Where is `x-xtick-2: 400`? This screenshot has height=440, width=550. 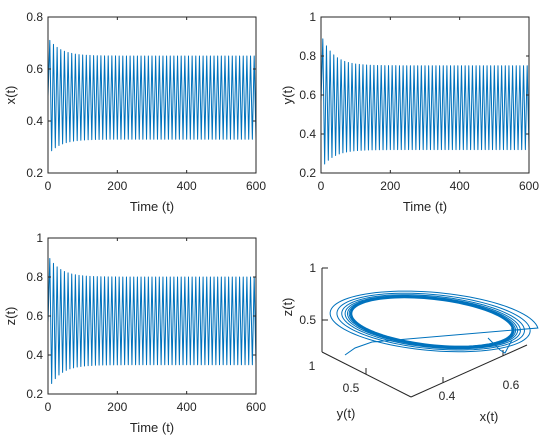 x-xtick-2: 400 is located at coordinates (187, 186).